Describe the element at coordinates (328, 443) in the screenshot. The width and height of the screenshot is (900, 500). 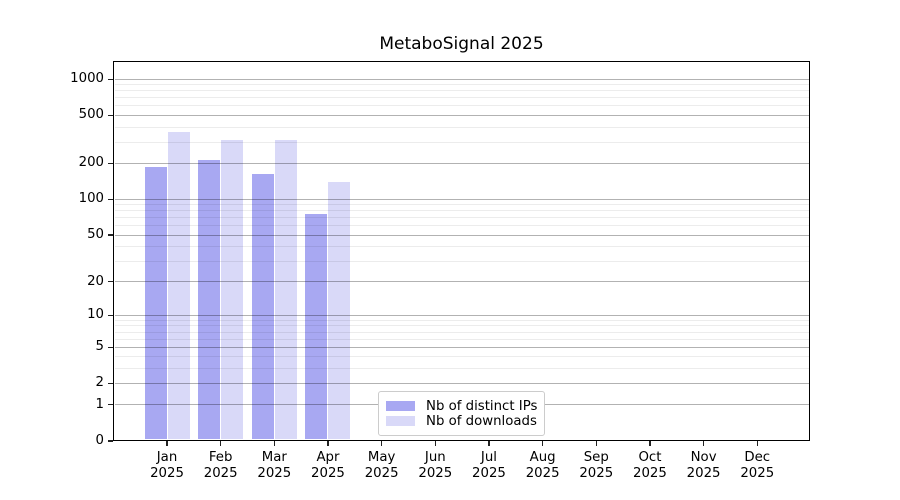
I see `x-tick-mark-apr-2025` at that location.